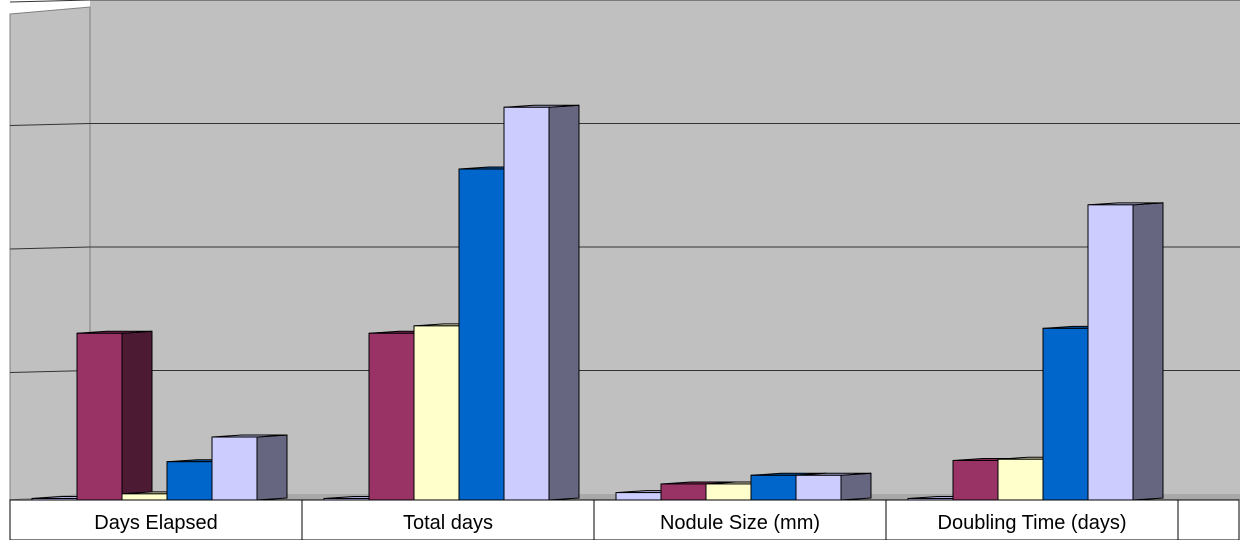 The width and height of the screenshot is (1240, 540). What do you see at coordinates (740, 523) in the screenshot?
I see `category-label: Nodule Size (mm)` at bounding box center [740, 523].